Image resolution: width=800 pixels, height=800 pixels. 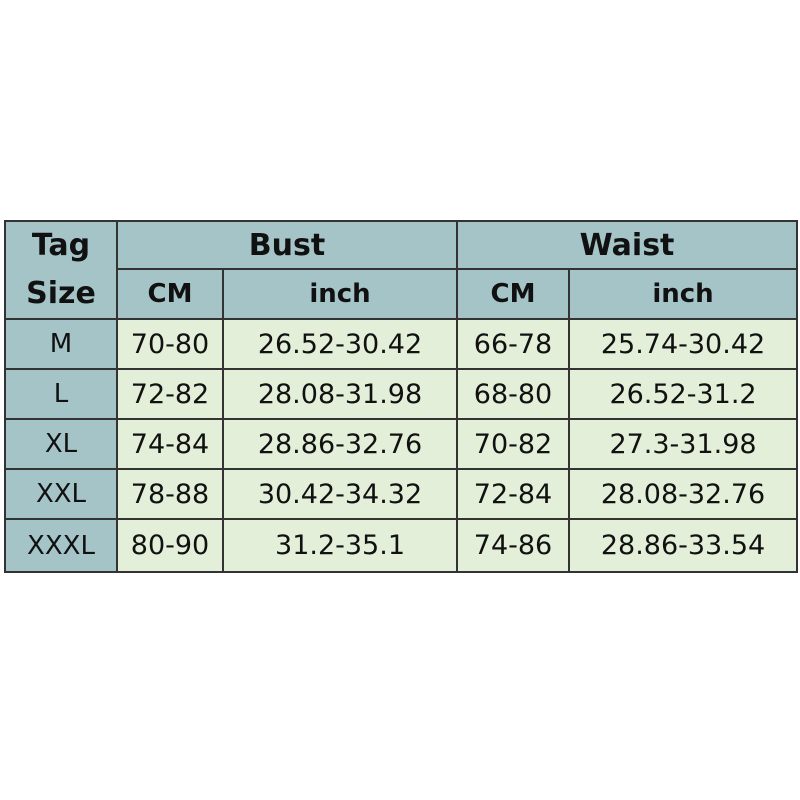 I want to click on waist-cm-cell: 74-86, so click(x=513, y=545).